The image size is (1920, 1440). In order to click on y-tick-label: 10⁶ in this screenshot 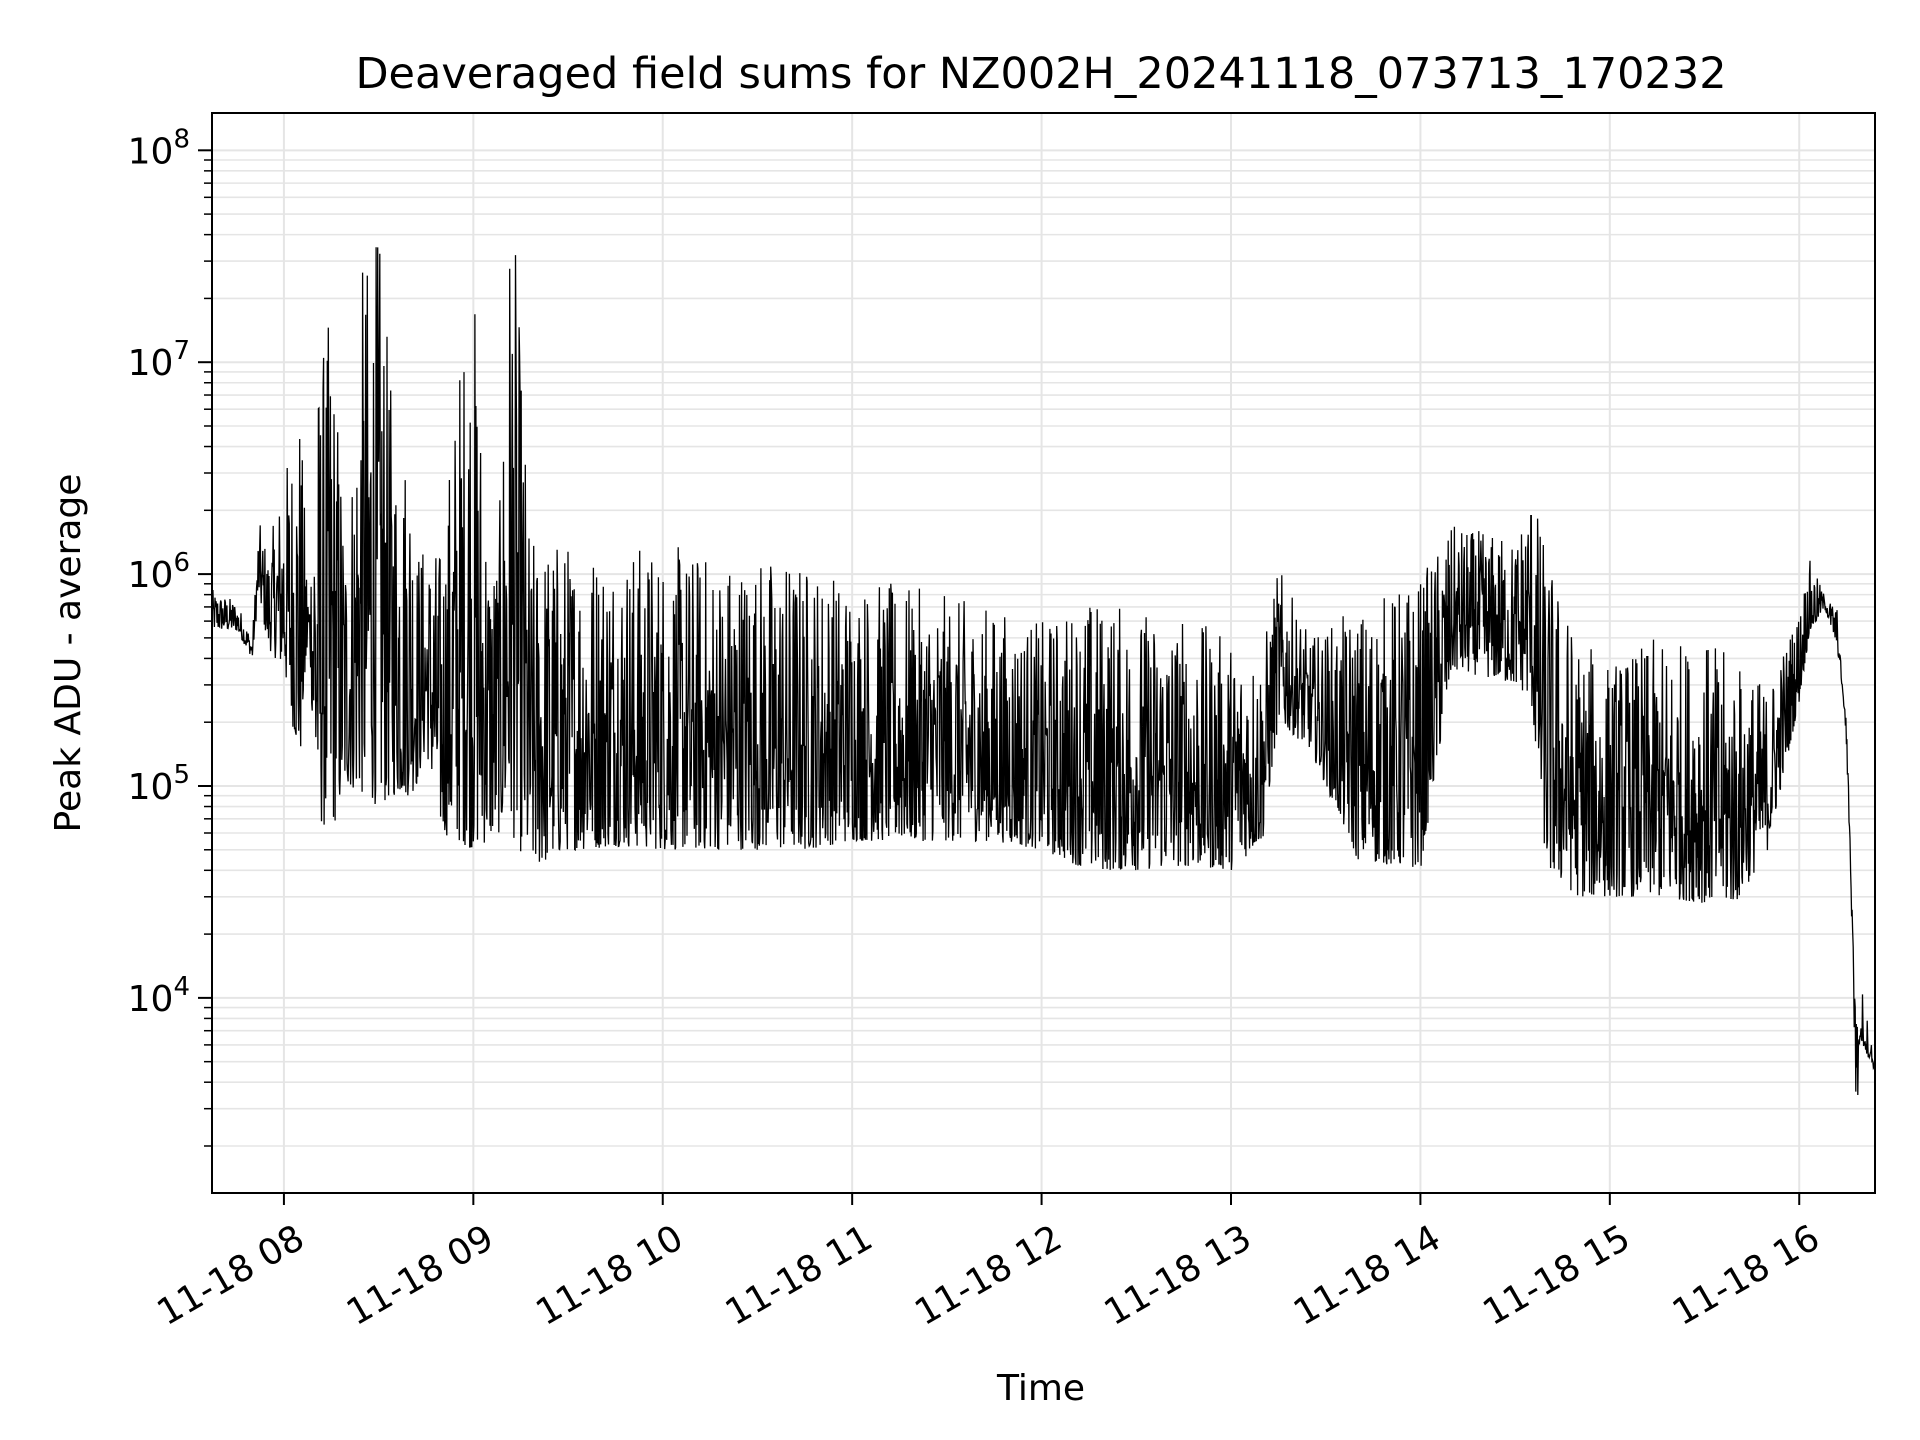, I will do `click(159, 572)`.